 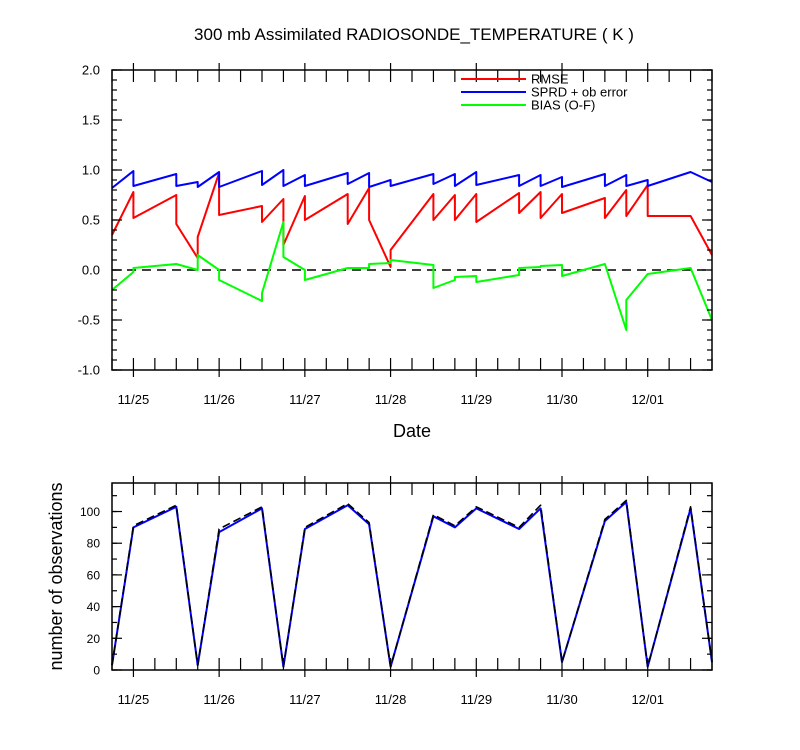 What do you see at coordinates (89, 320) in the screenshot?
I see `y-tick-label: -0.5` at bounding box center [89, 320].